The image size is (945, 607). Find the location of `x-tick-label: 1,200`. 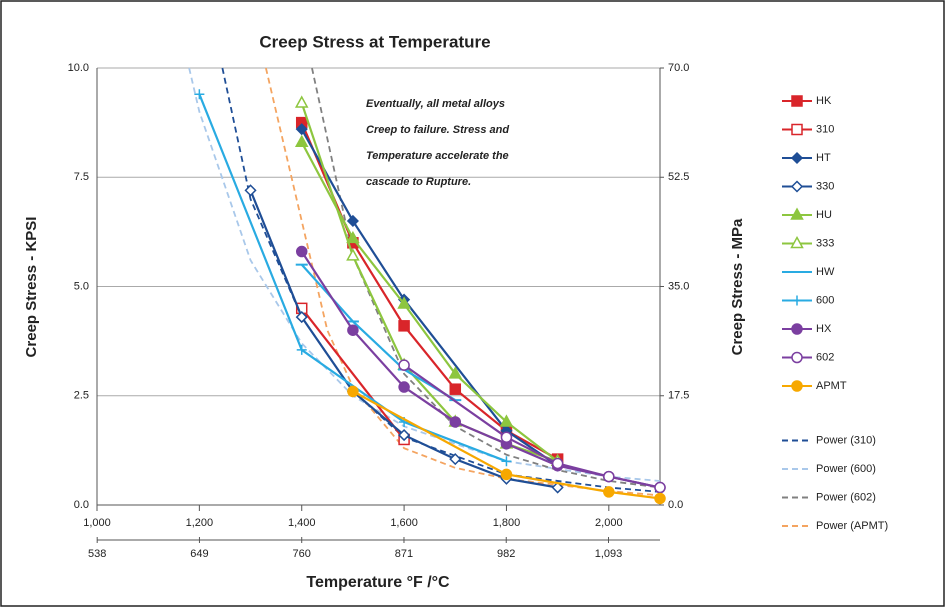

x-tick-label: 1,200 is located at coordinates (200, 523).